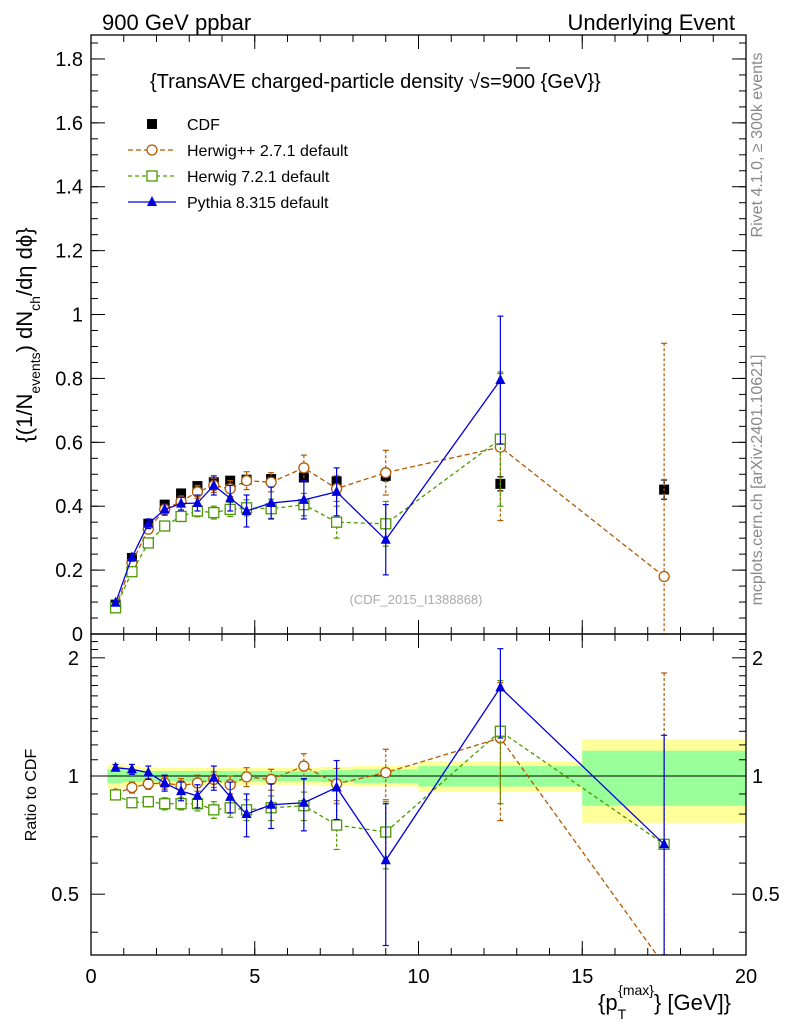  What do you see at coordinates (474, 82) in the screenshot?
I see `chart-title-sqrt: √` at bounding box center [474, 82].